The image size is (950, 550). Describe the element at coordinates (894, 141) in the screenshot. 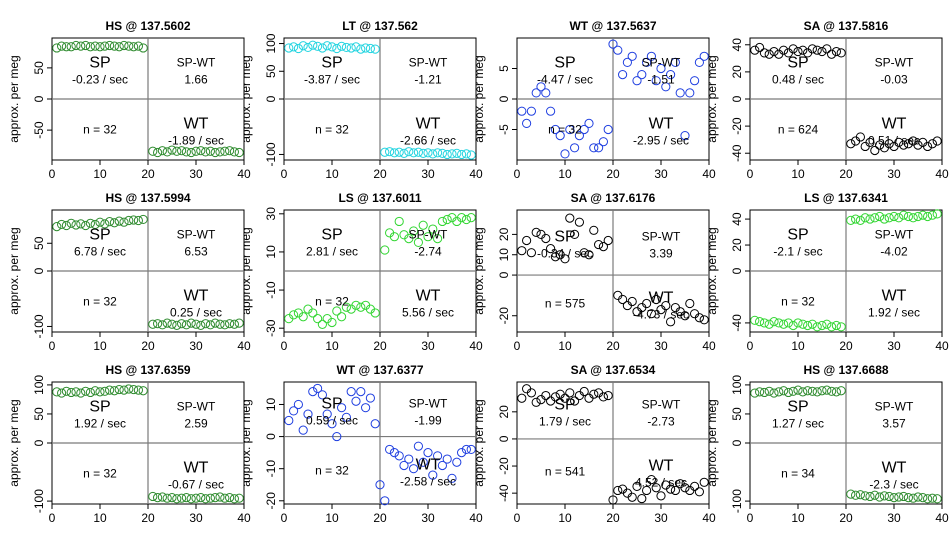

I see `wt-rate: 0.51 / sec` at that location.